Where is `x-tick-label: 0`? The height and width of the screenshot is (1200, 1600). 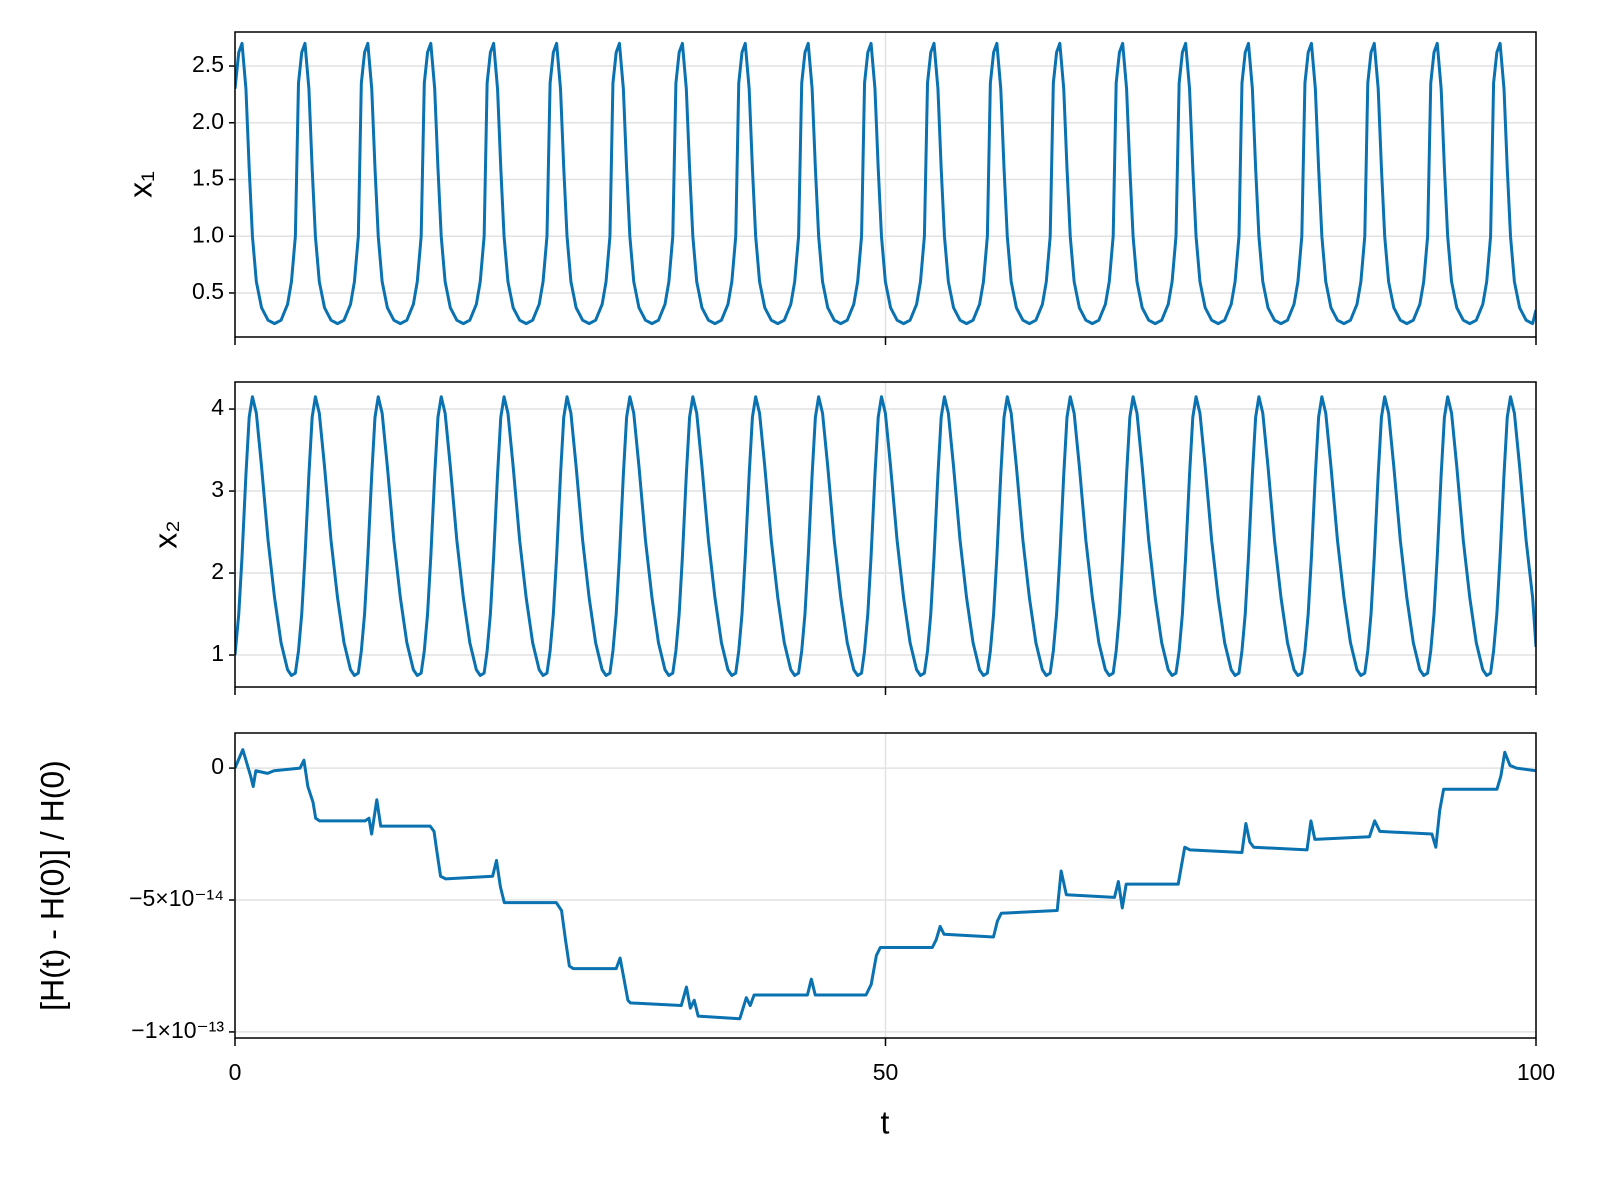
x-tick-label: 0 is located at coordinates (235, 1072).